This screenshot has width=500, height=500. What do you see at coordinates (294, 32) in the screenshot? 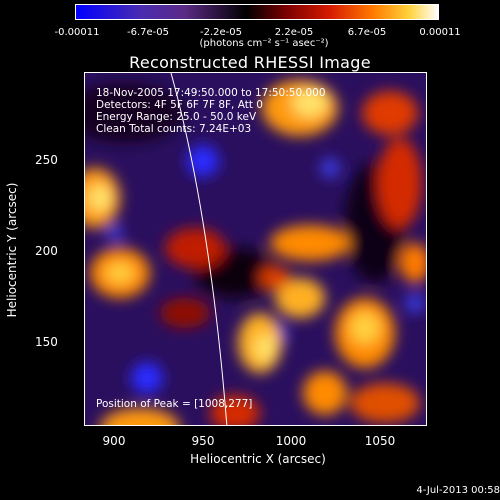
I see `colorbar-tick: 2.2e-05` at bounding box center [294, 32].